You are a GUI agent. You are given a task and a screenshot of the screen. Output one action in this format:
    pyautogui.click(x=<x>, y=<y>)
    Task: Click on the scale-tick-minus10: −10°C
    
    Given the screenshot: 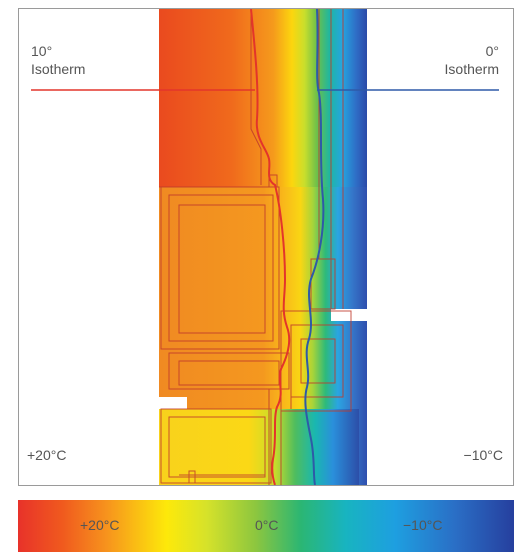 What is the action you would take?
    pyautogui.click(x=423, y=525)
    